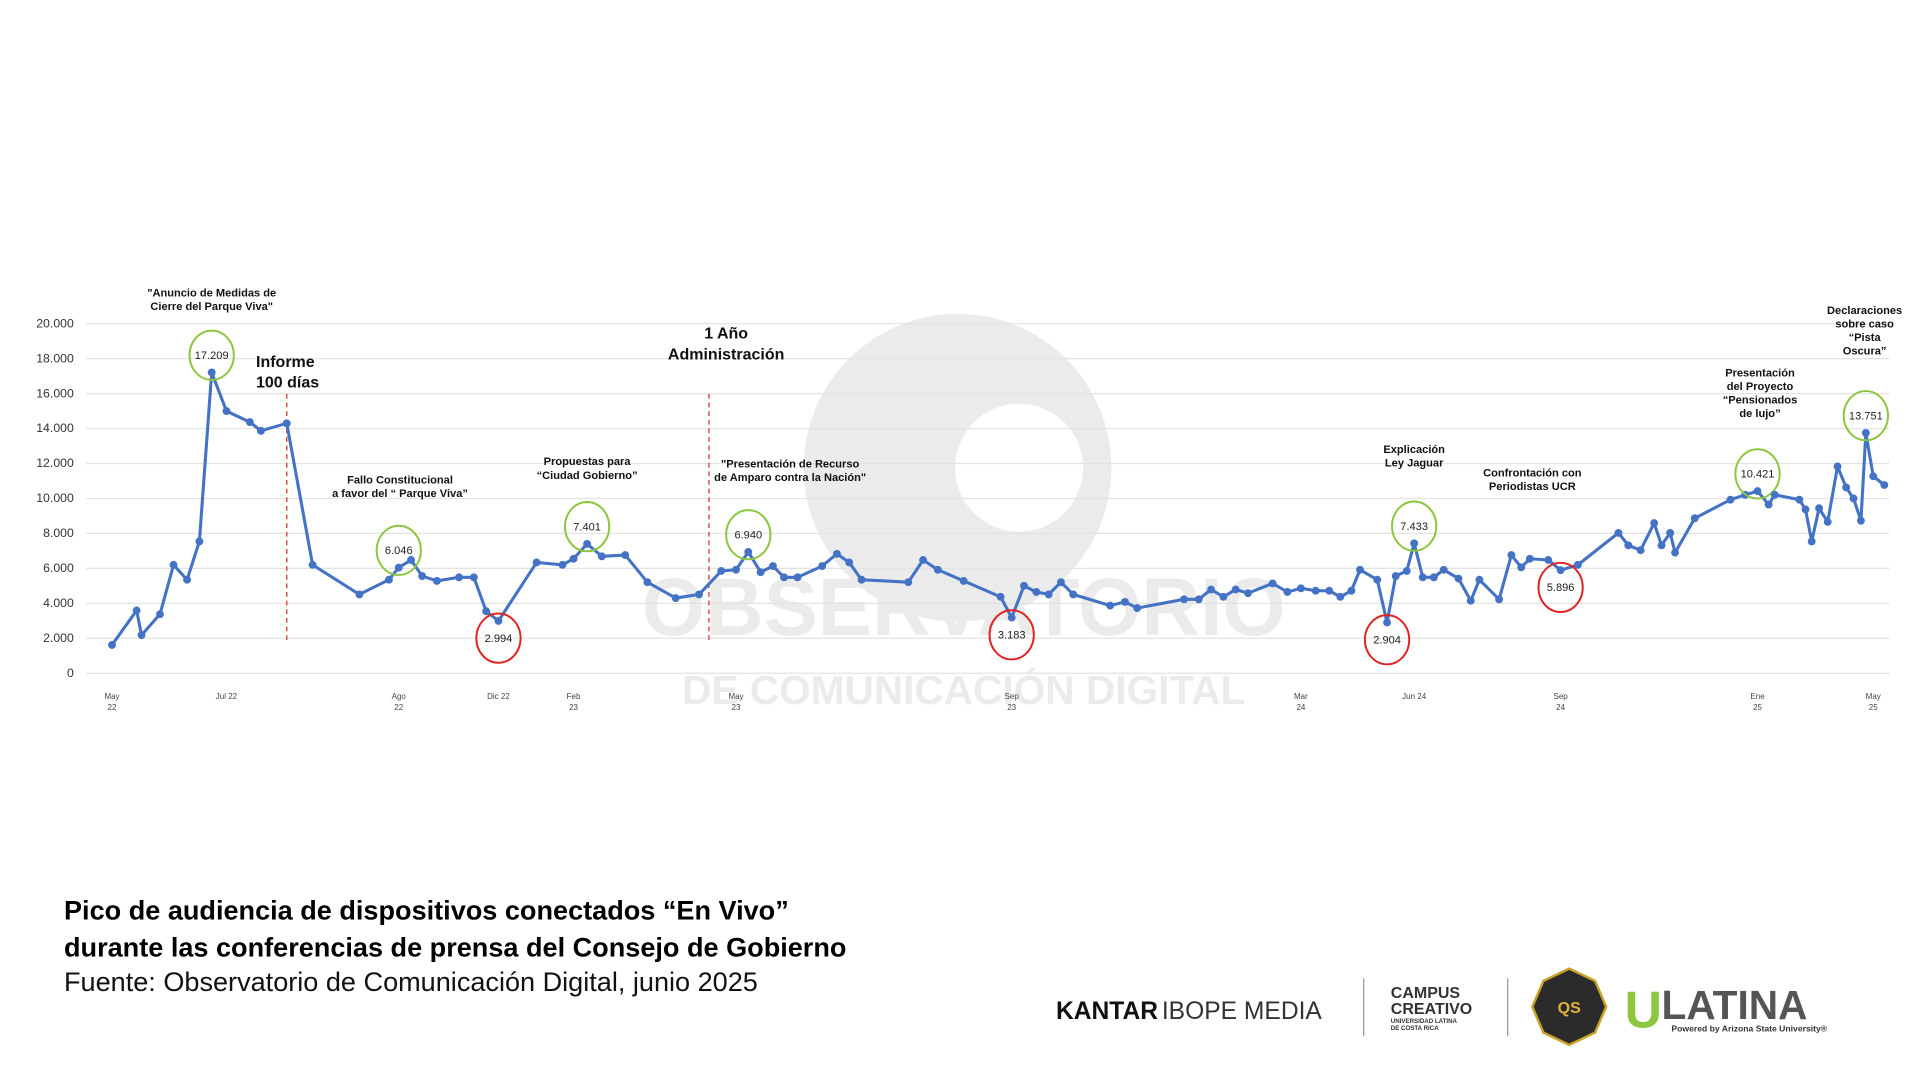  Describe the element at coordinates (55, 393) in the screenshot. I see `y-tick-label: 16.000` at that location.